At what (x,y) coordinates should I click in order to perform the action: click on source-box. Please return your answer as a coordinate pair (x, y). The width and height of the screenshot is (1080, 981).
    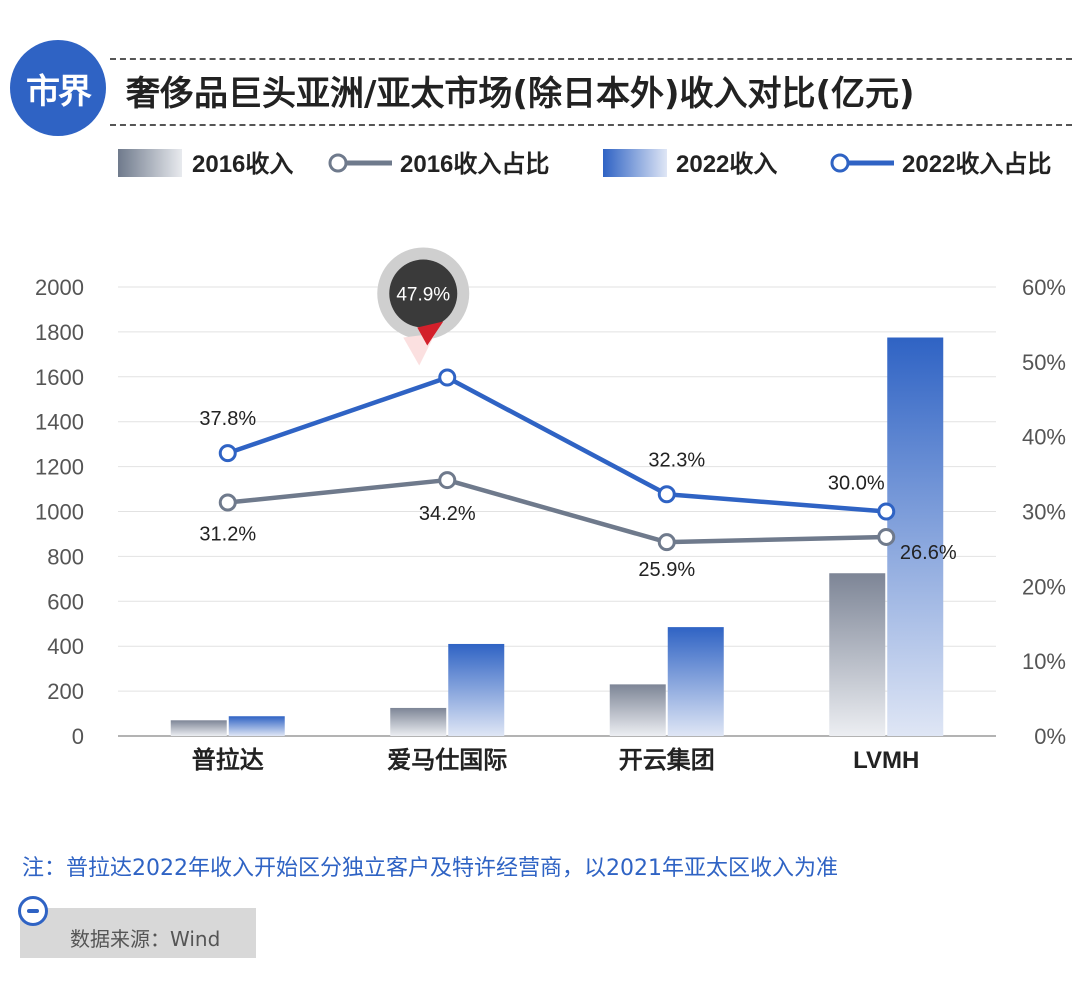
    Looking at the image, I should click on (138, 933).